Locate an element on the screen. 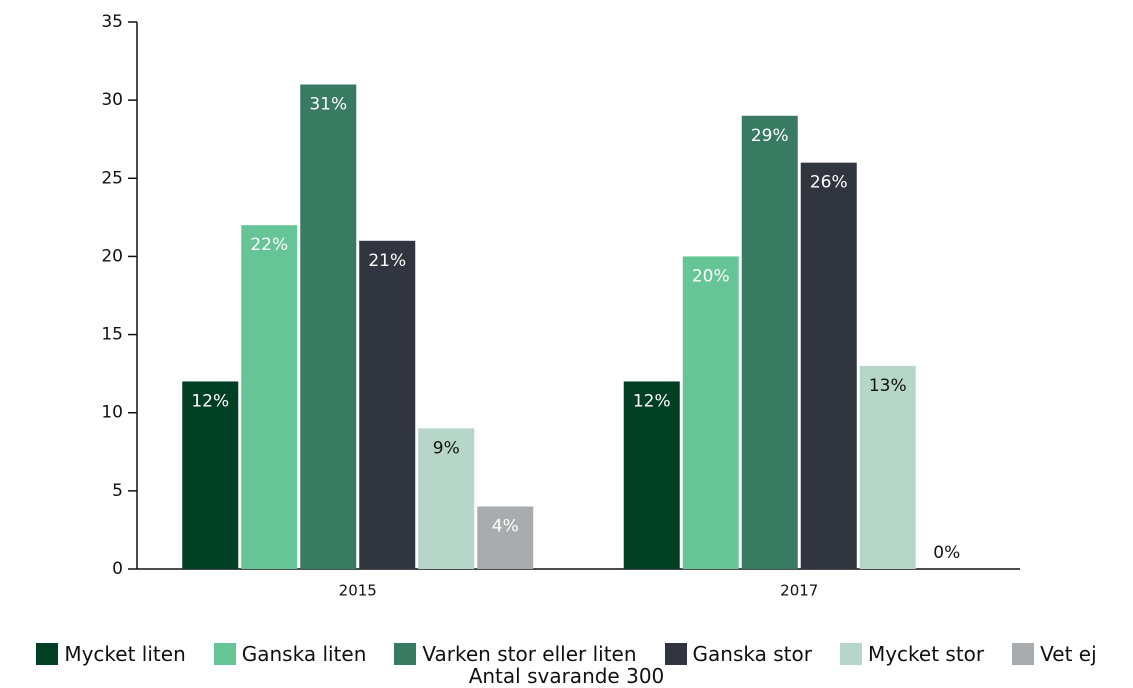 The image size is (1133, 688). legend-label: Mycket liten is located at coordinates (125, 654).